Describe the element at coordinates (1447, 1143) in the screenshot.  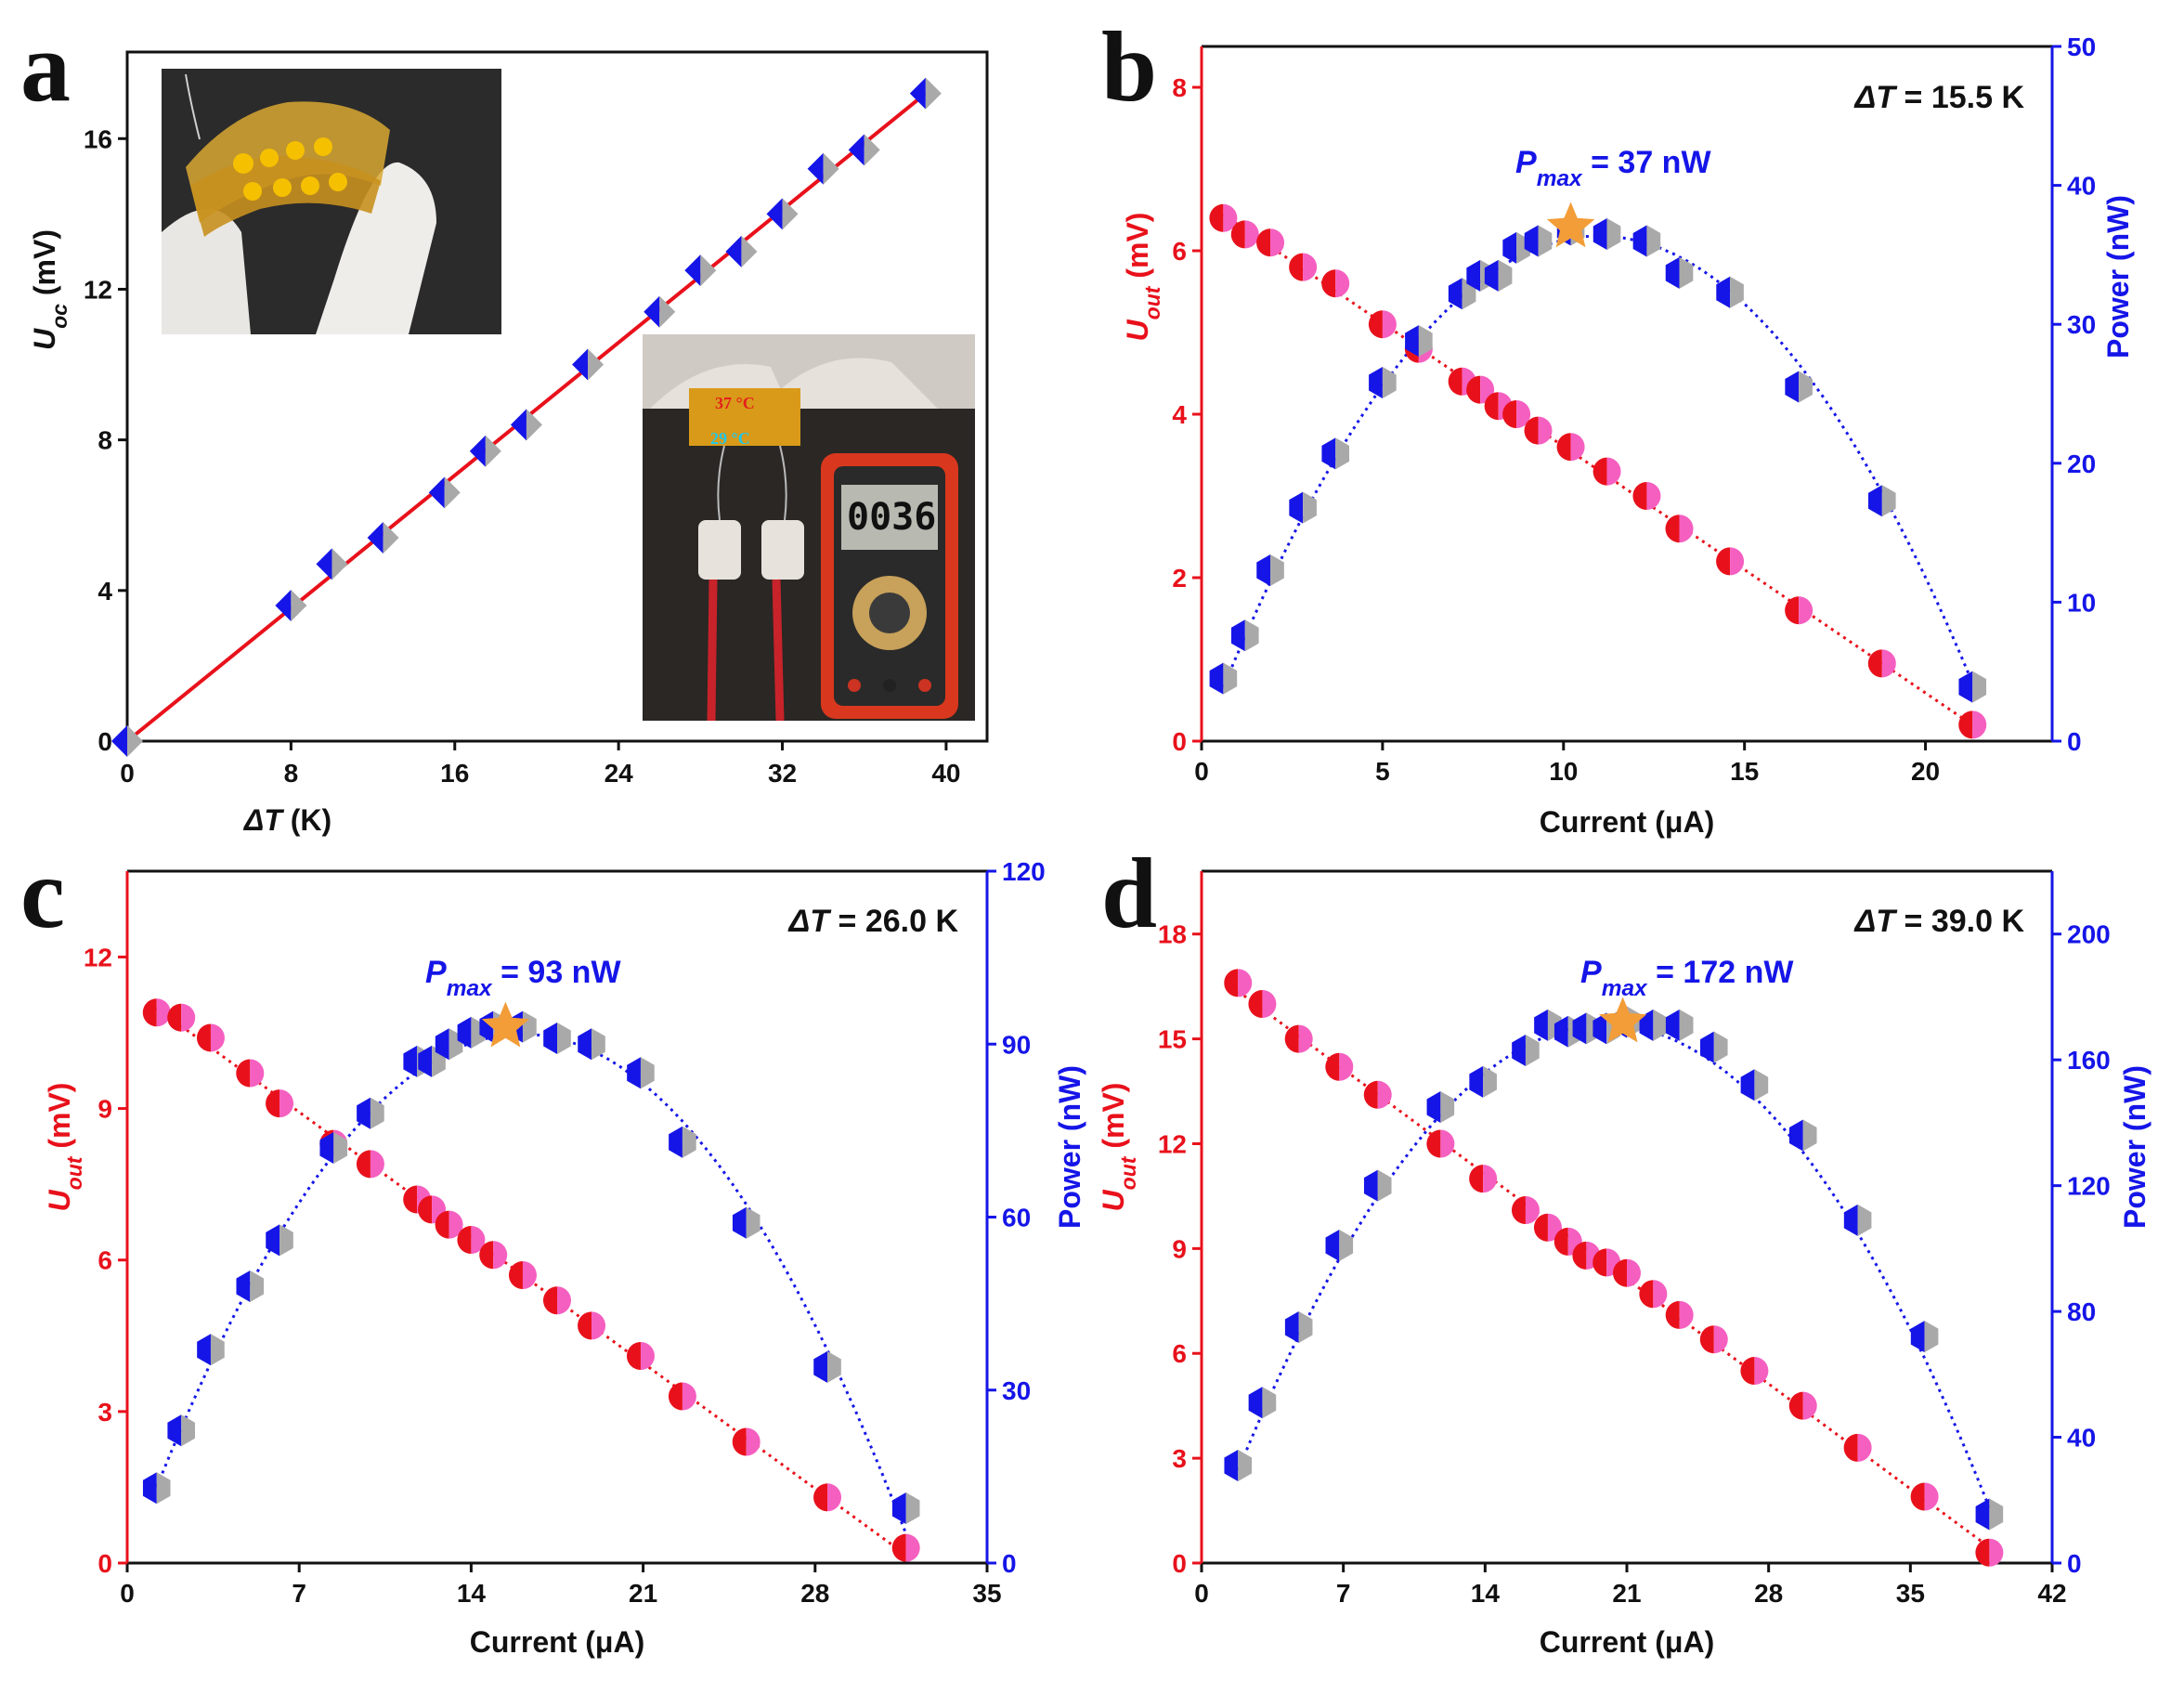
I see `voltage-point-d-5-right` at that location.